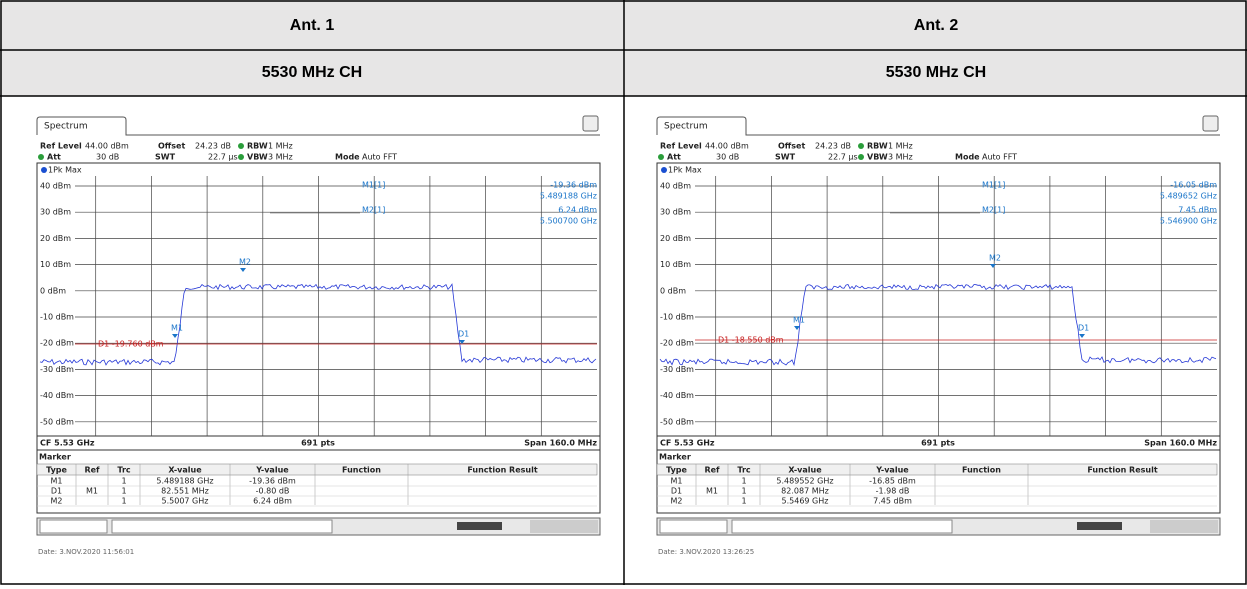  I want to click on label: -1.98 dB, so click(893, 491).